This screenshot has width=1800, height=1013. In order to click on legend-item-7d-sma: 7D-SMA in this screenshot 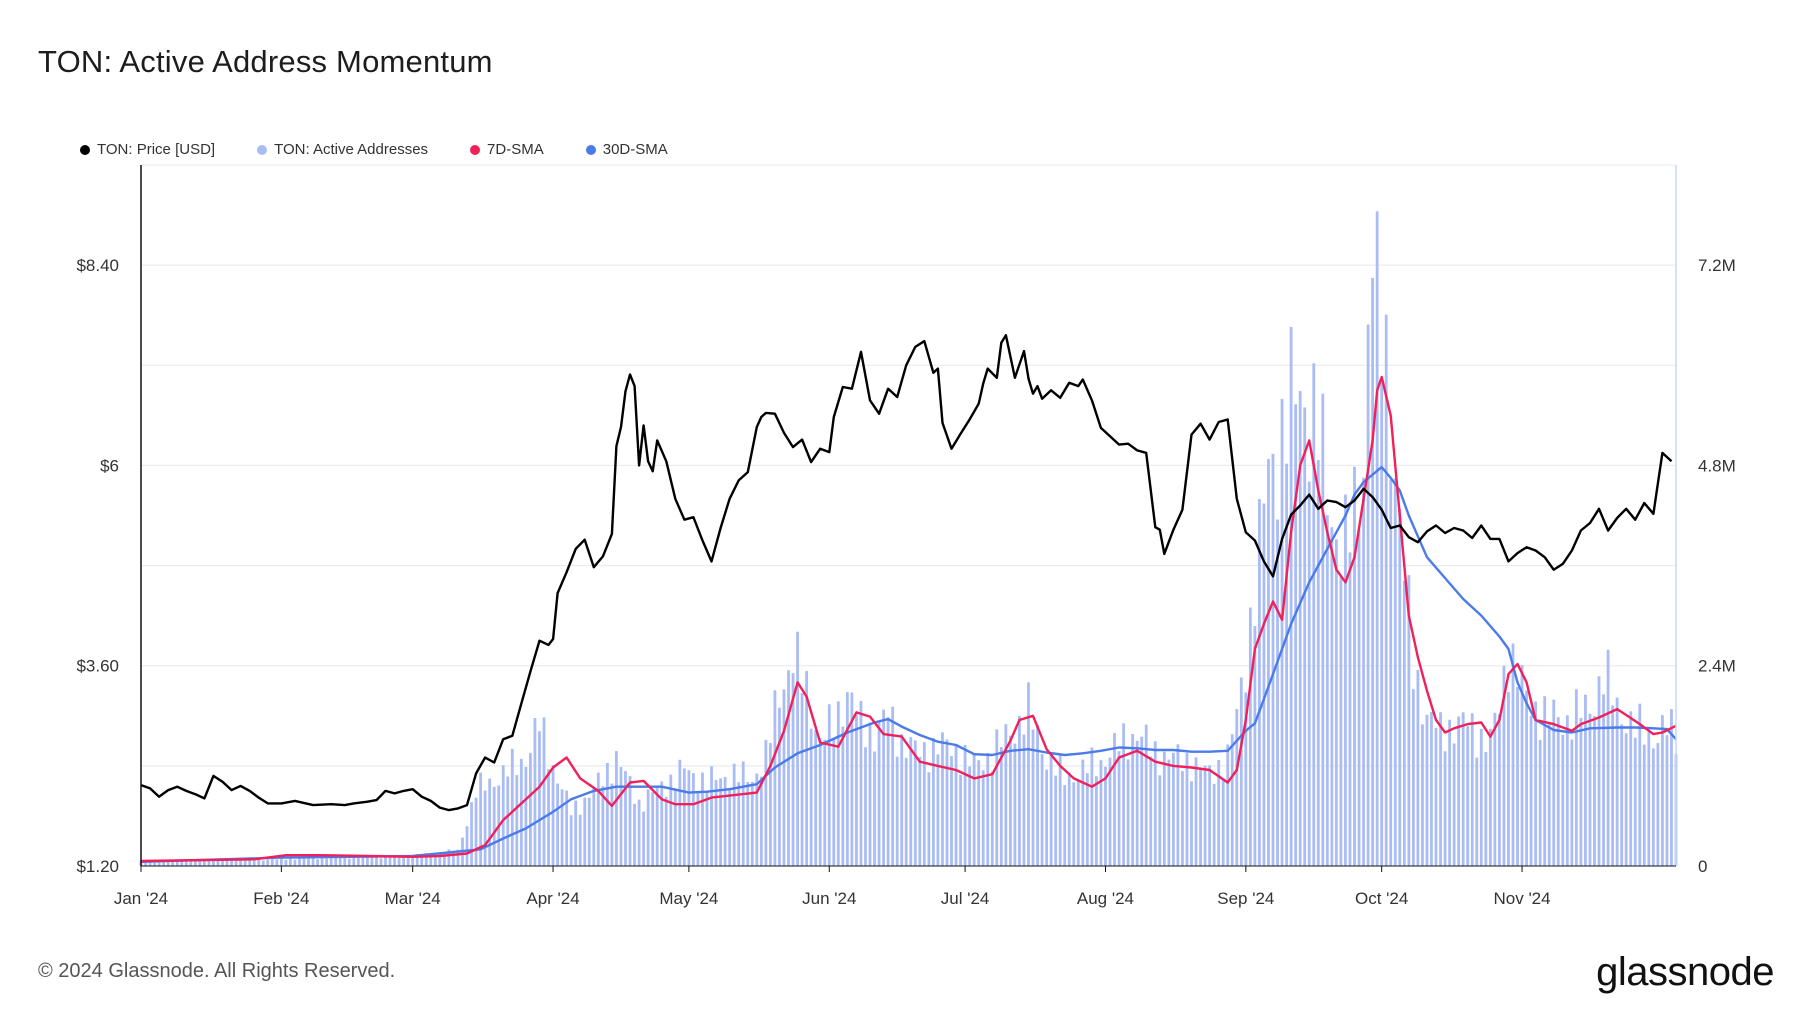, I will do `click(507, 149)`.